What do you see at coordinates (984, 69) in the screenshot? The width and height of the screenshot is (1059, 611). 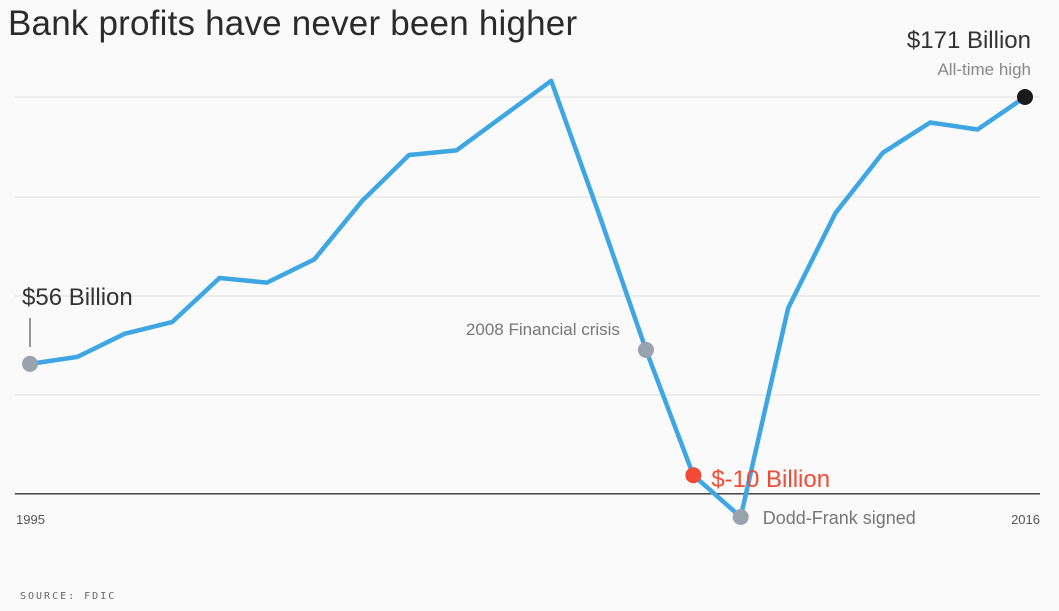 I see `high-sublabel: All-time high` at bounding box center [984, 69].